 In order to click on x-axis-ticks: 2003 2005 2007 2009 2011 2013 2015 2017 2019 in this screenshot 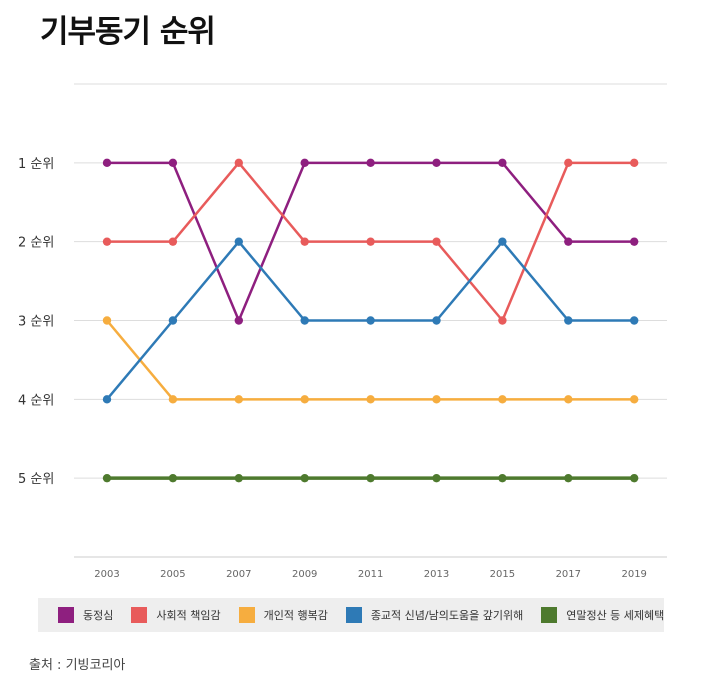, I will do `click(370, 574)`.